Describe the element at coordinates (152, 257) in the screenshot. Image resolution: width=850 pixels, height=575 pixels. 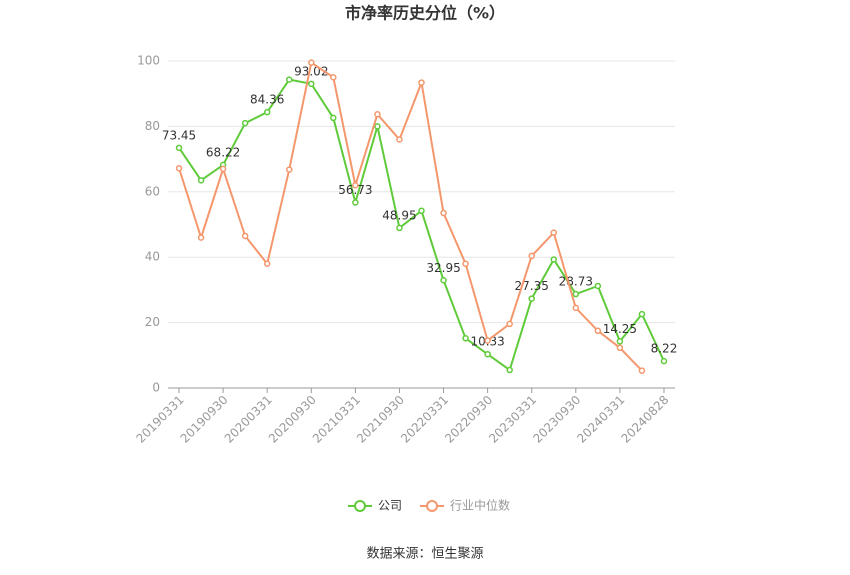
I see `y-tick-label: 40` at that location.